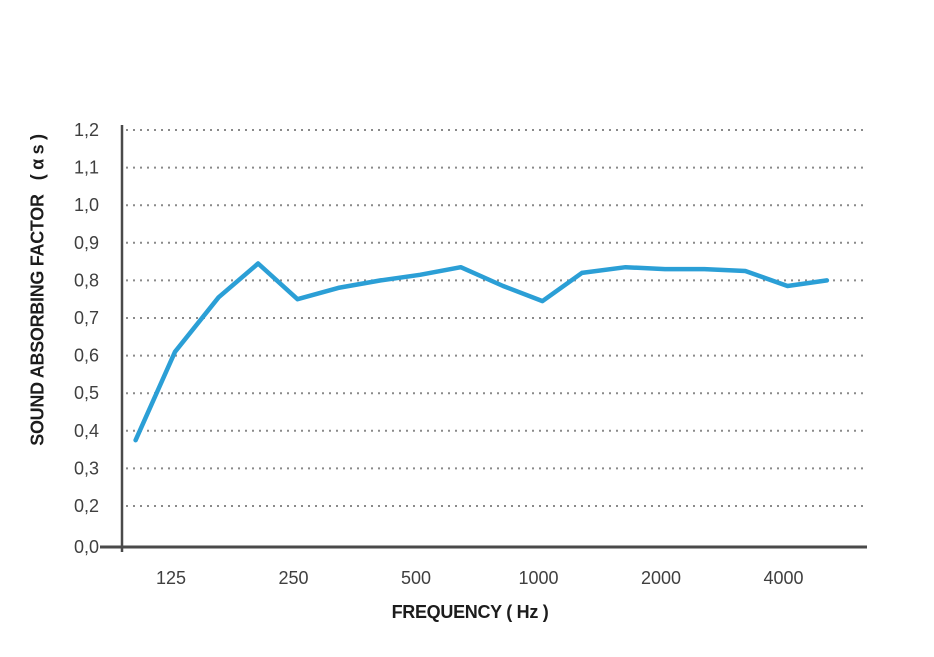 This screenshot has width=934, height=657. Describe the element at coordinates (470, 612) in the screenshot. I see `x-axis-title: FREQUENCY ( Hz )` at that location.